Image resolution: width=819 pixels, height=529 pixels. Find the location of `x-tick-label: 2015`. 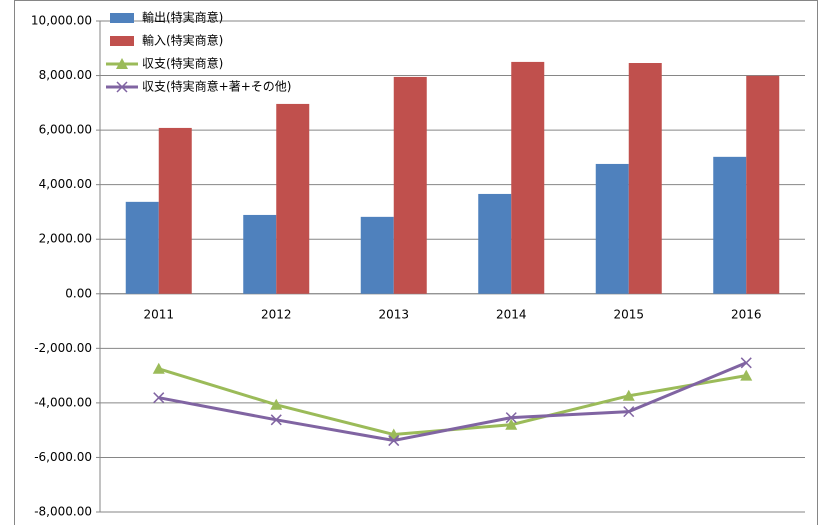

x-tick-label: 2015 is located at coordinates (628, 314).